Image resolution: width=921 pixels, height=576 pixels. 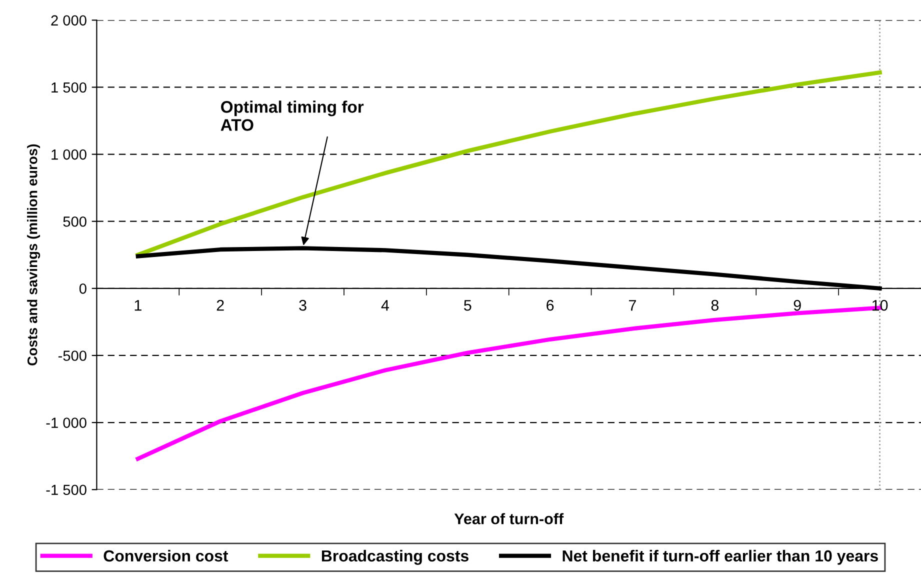 I want to click on x-tick-label: 3, so click(x=302, y=305).